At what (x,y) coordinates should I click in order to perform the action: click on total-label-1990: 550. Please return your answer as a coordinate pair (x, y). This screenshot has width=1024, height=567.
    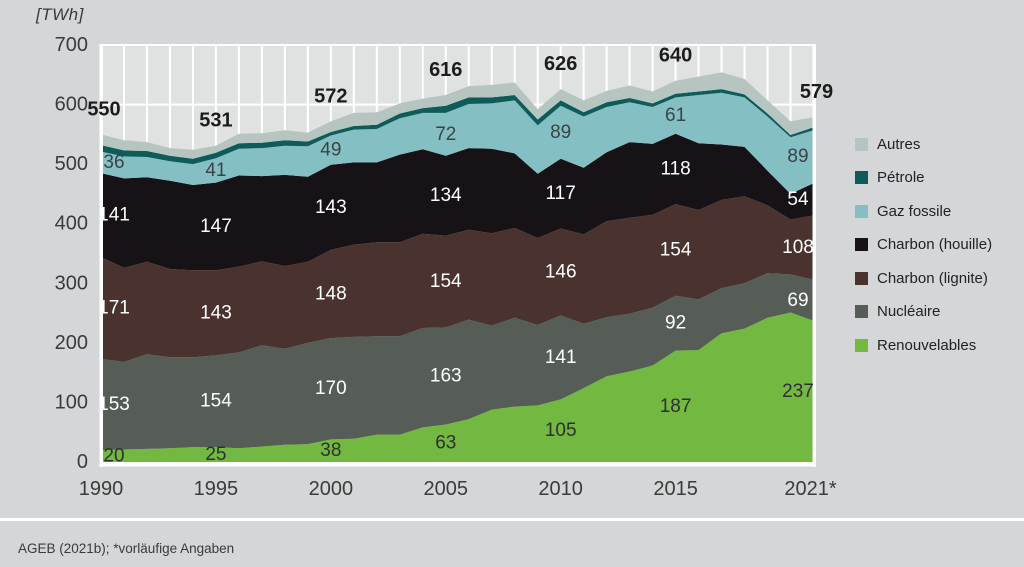
    Looking at the image, I should click on (103, 109).